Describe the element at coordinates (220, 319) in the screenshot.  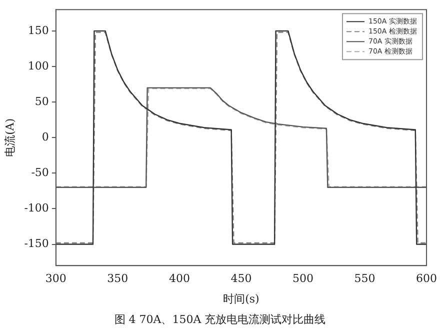
I see `caption: 图 4 70A、150A 充放电电流测试对比曲线` at that location.